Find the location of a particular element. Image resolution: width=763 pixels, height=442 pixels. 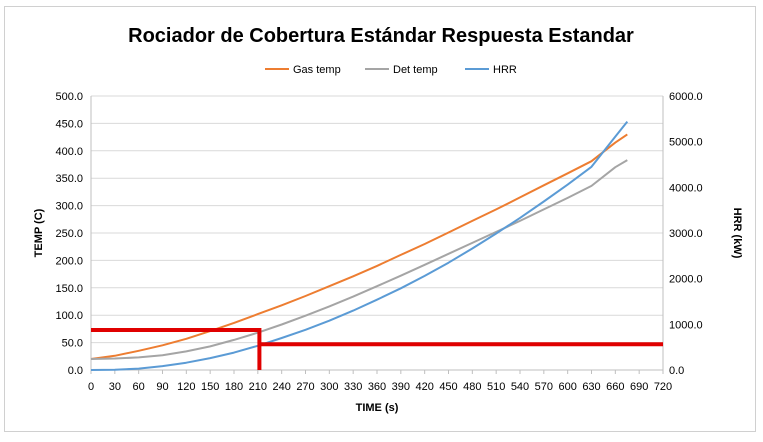

x-tick-label: 450 is located at coordinates (448, 387).